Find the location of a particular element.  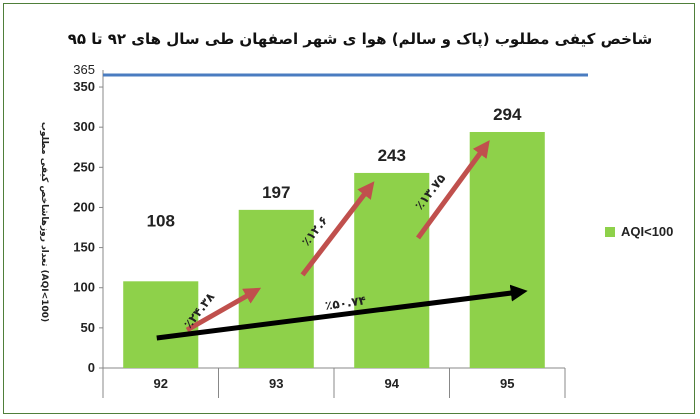

legend: AQI<100 is located at coordinates (639, 231).